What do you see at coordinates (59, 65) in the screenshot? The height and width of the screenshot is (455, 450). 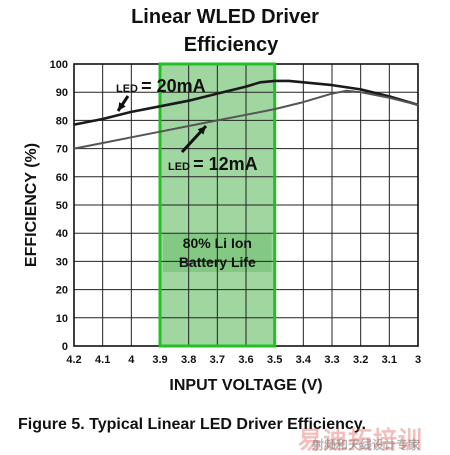 I see `y-tick-label: 100` at bounding box center [59, 65].